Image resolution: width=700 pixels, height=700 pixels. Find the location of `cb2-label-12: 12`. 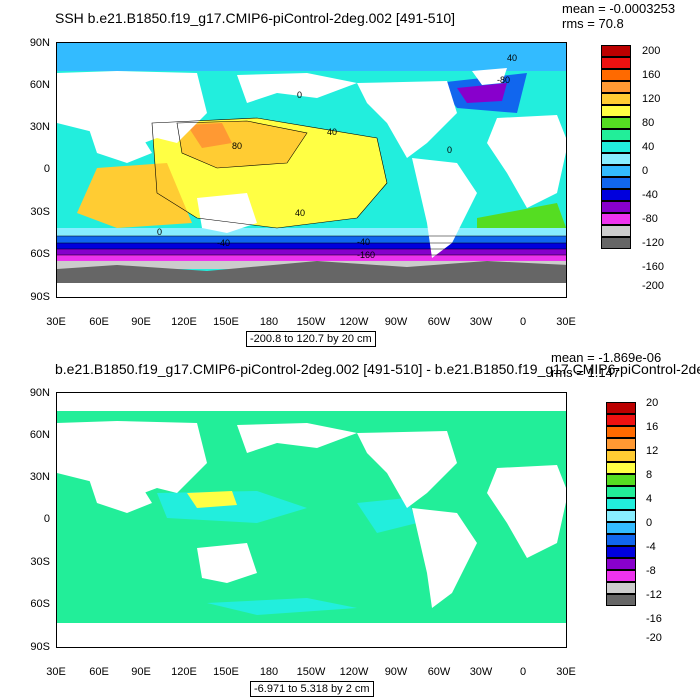

cb2-label-12: 12 is located at coordinates (652, 451).